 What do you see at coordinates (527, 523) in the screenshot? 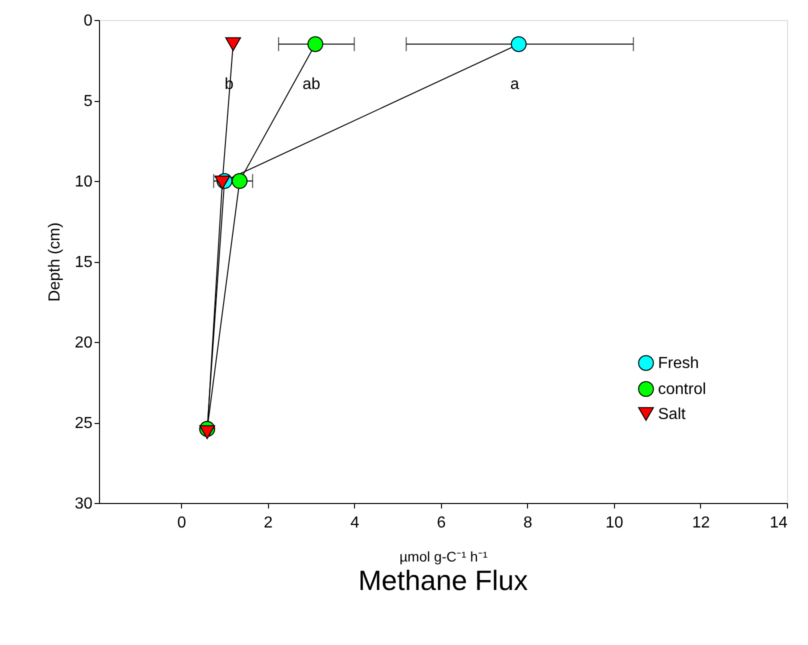
I see `x-tick-label: 8` at bounding box center [527, 523].